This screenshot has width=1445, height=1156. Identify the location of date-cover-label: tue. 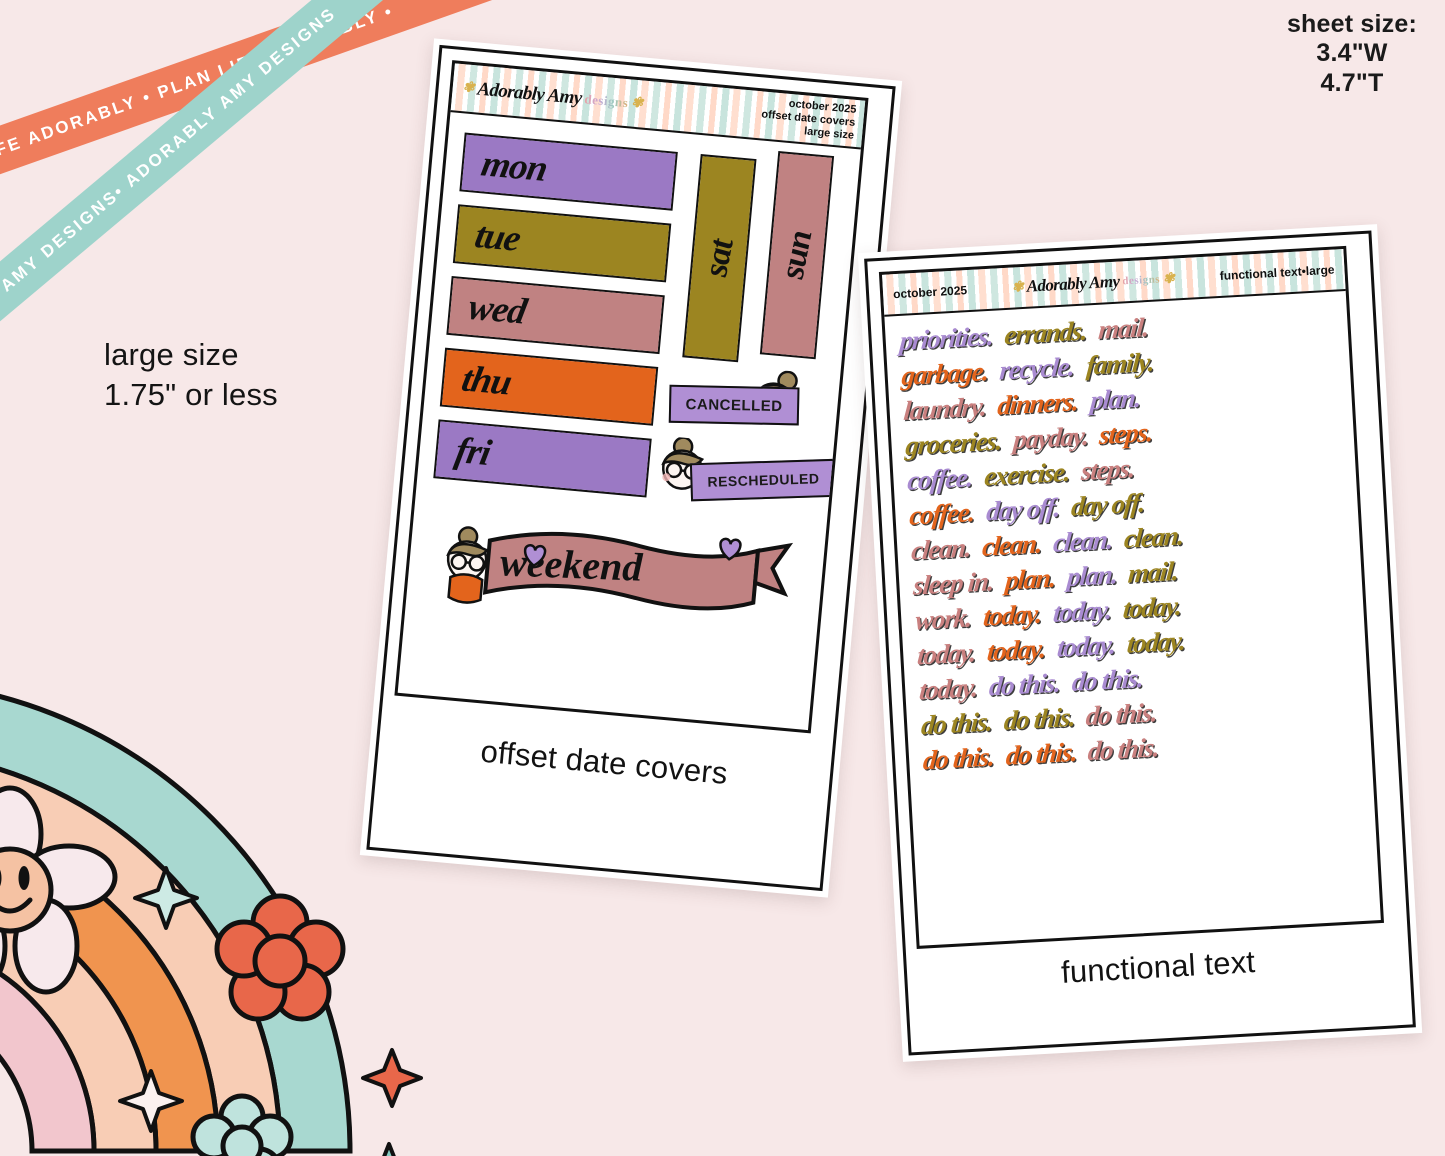
(497, 237).